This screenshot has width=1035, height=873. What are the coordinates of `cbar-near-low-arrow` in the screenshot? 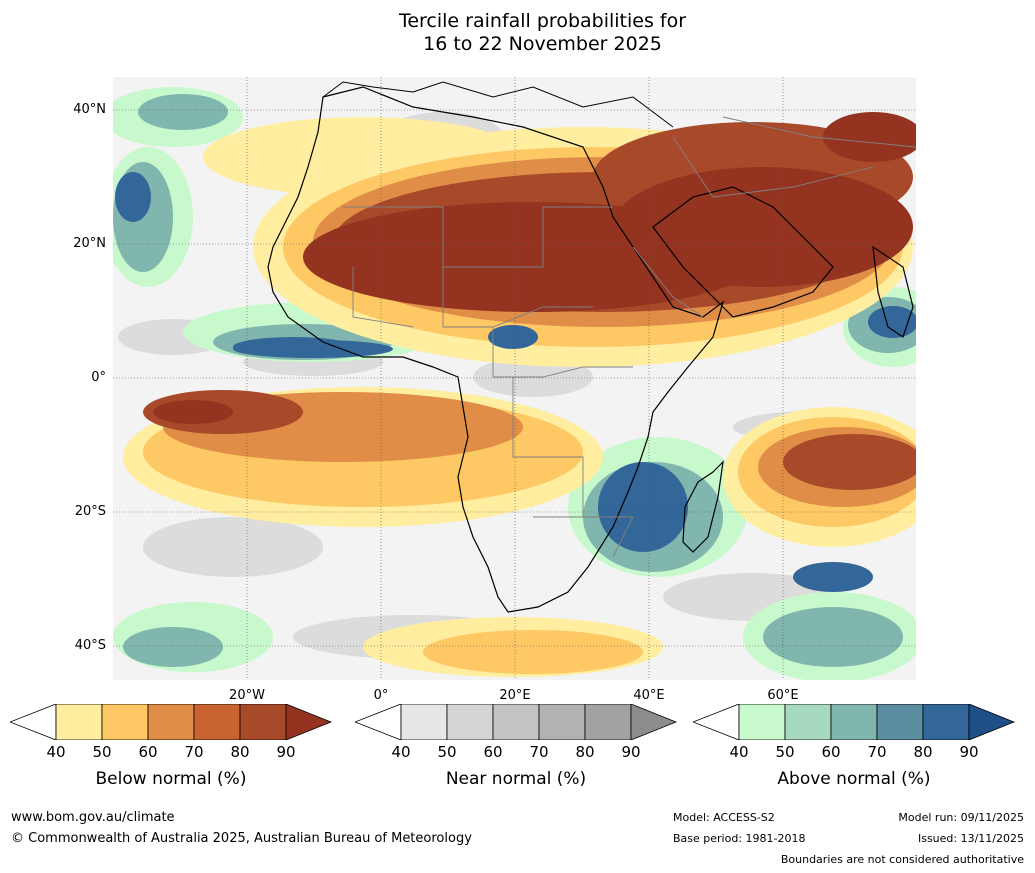 It's located at (378, 722).